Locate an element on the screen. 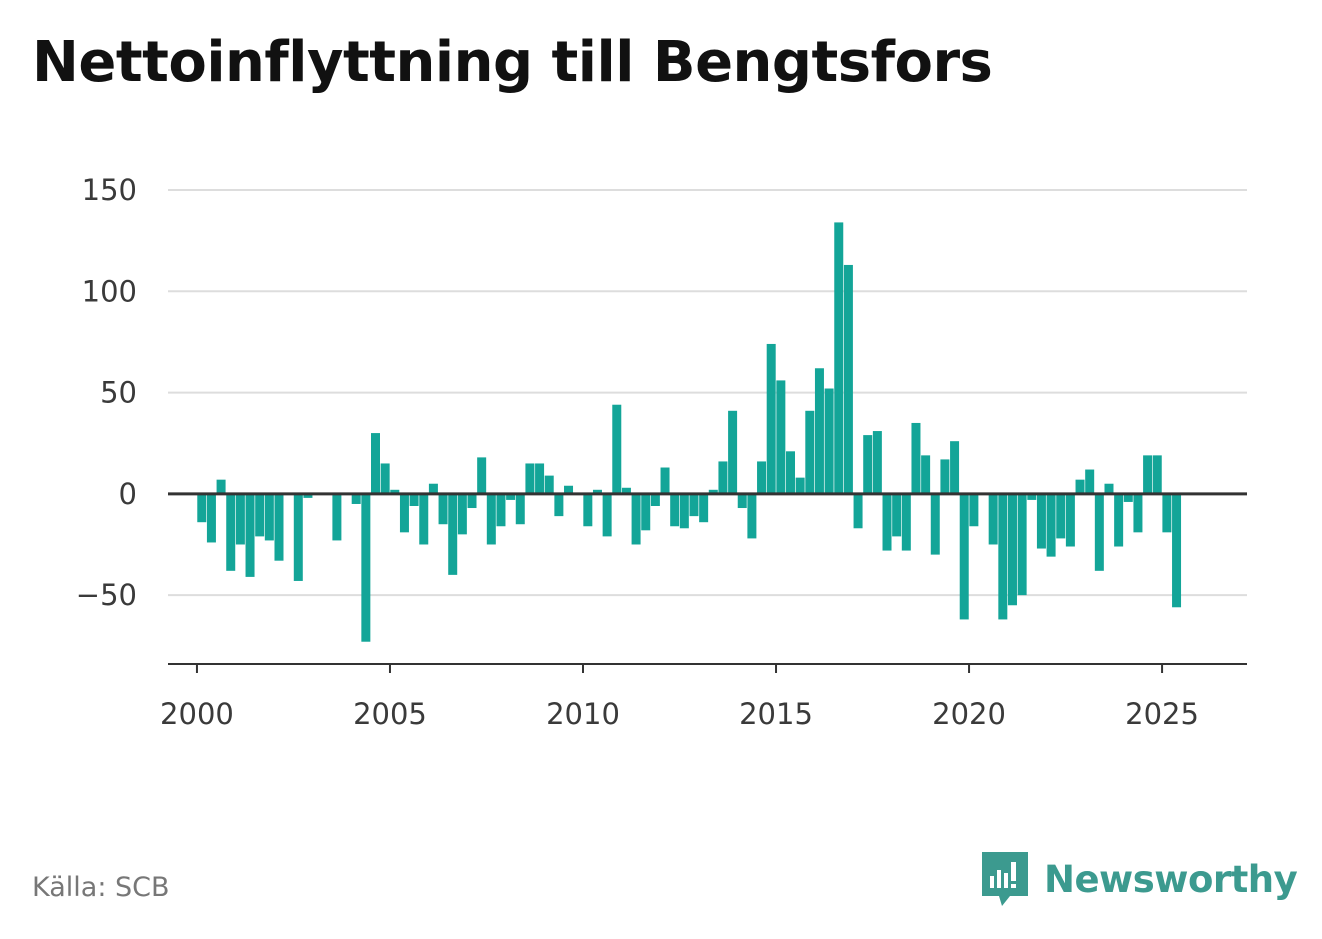 This screenshot has width=1322, height=939. x-tick-label: 2015 is located at coordinates (776, 714).